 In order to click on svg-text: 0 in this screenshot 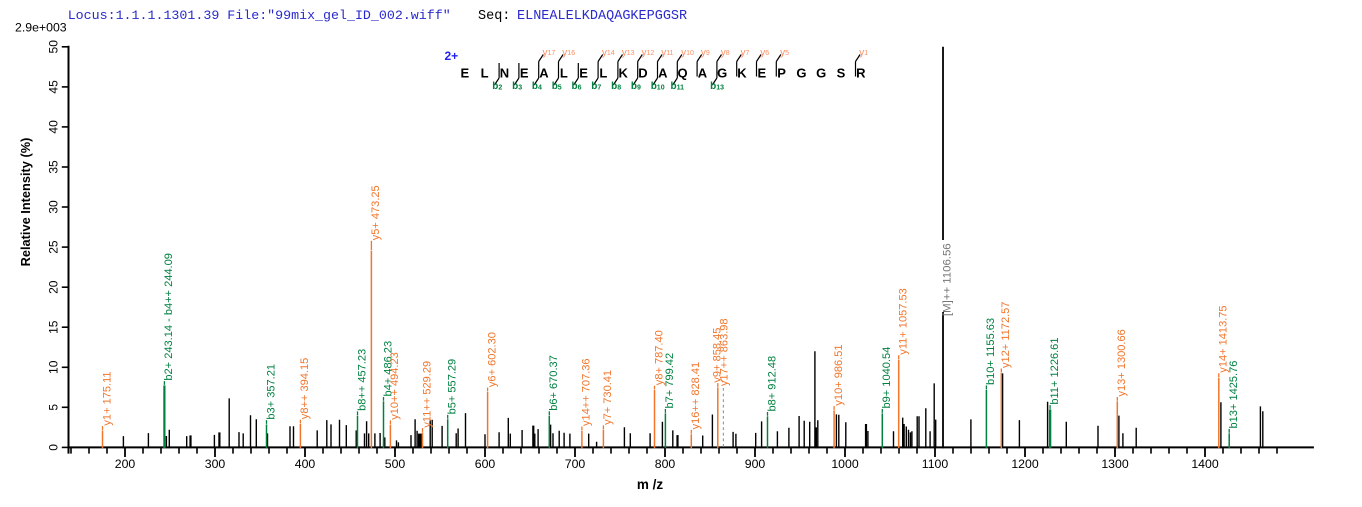, I will do `click(54, 447)`.